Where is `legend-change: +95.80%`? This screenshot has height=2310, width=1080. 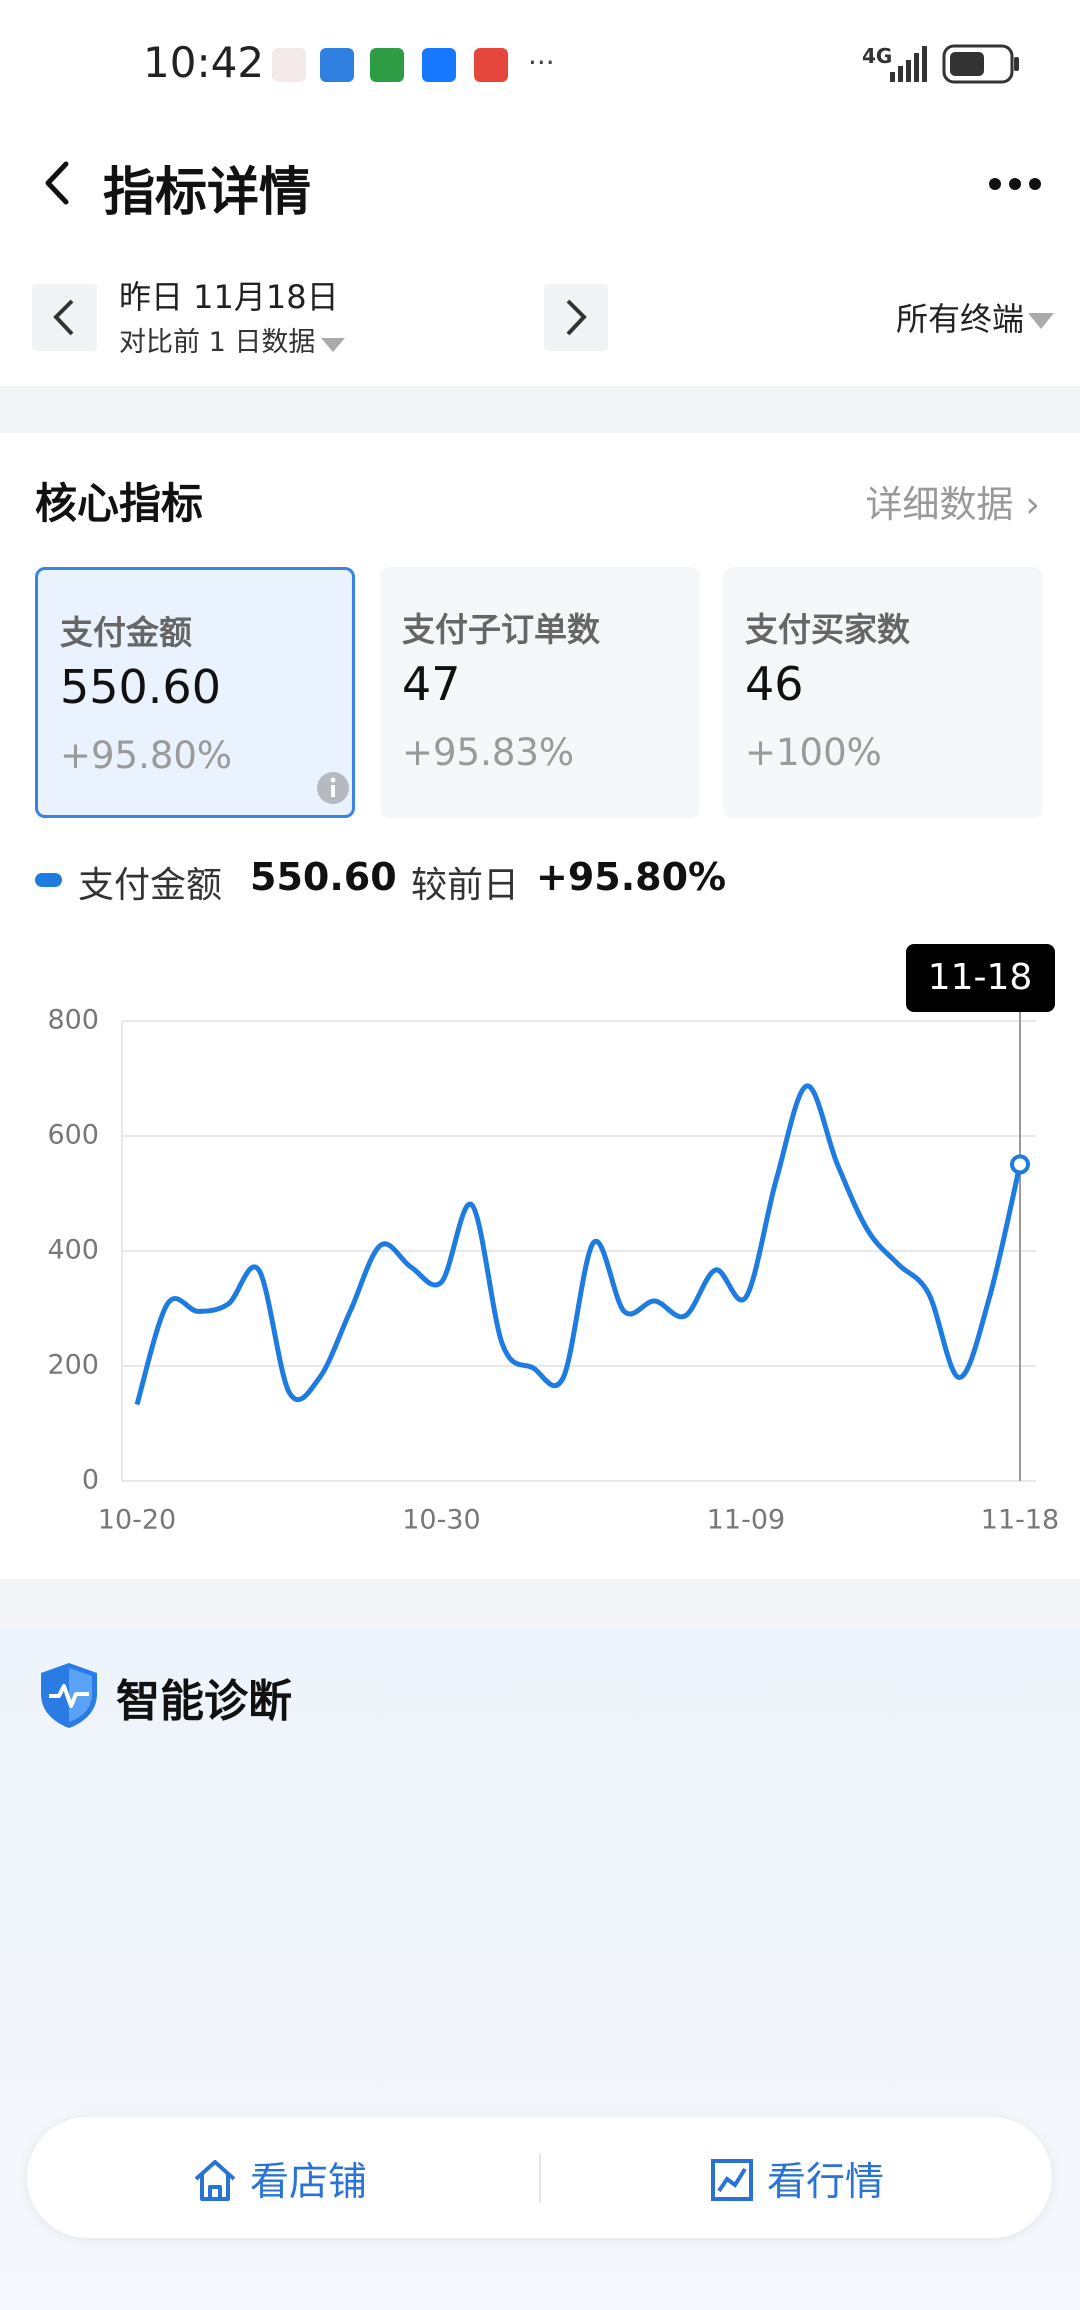
legend-change: +95.80% is located at coordinates (631, 877).